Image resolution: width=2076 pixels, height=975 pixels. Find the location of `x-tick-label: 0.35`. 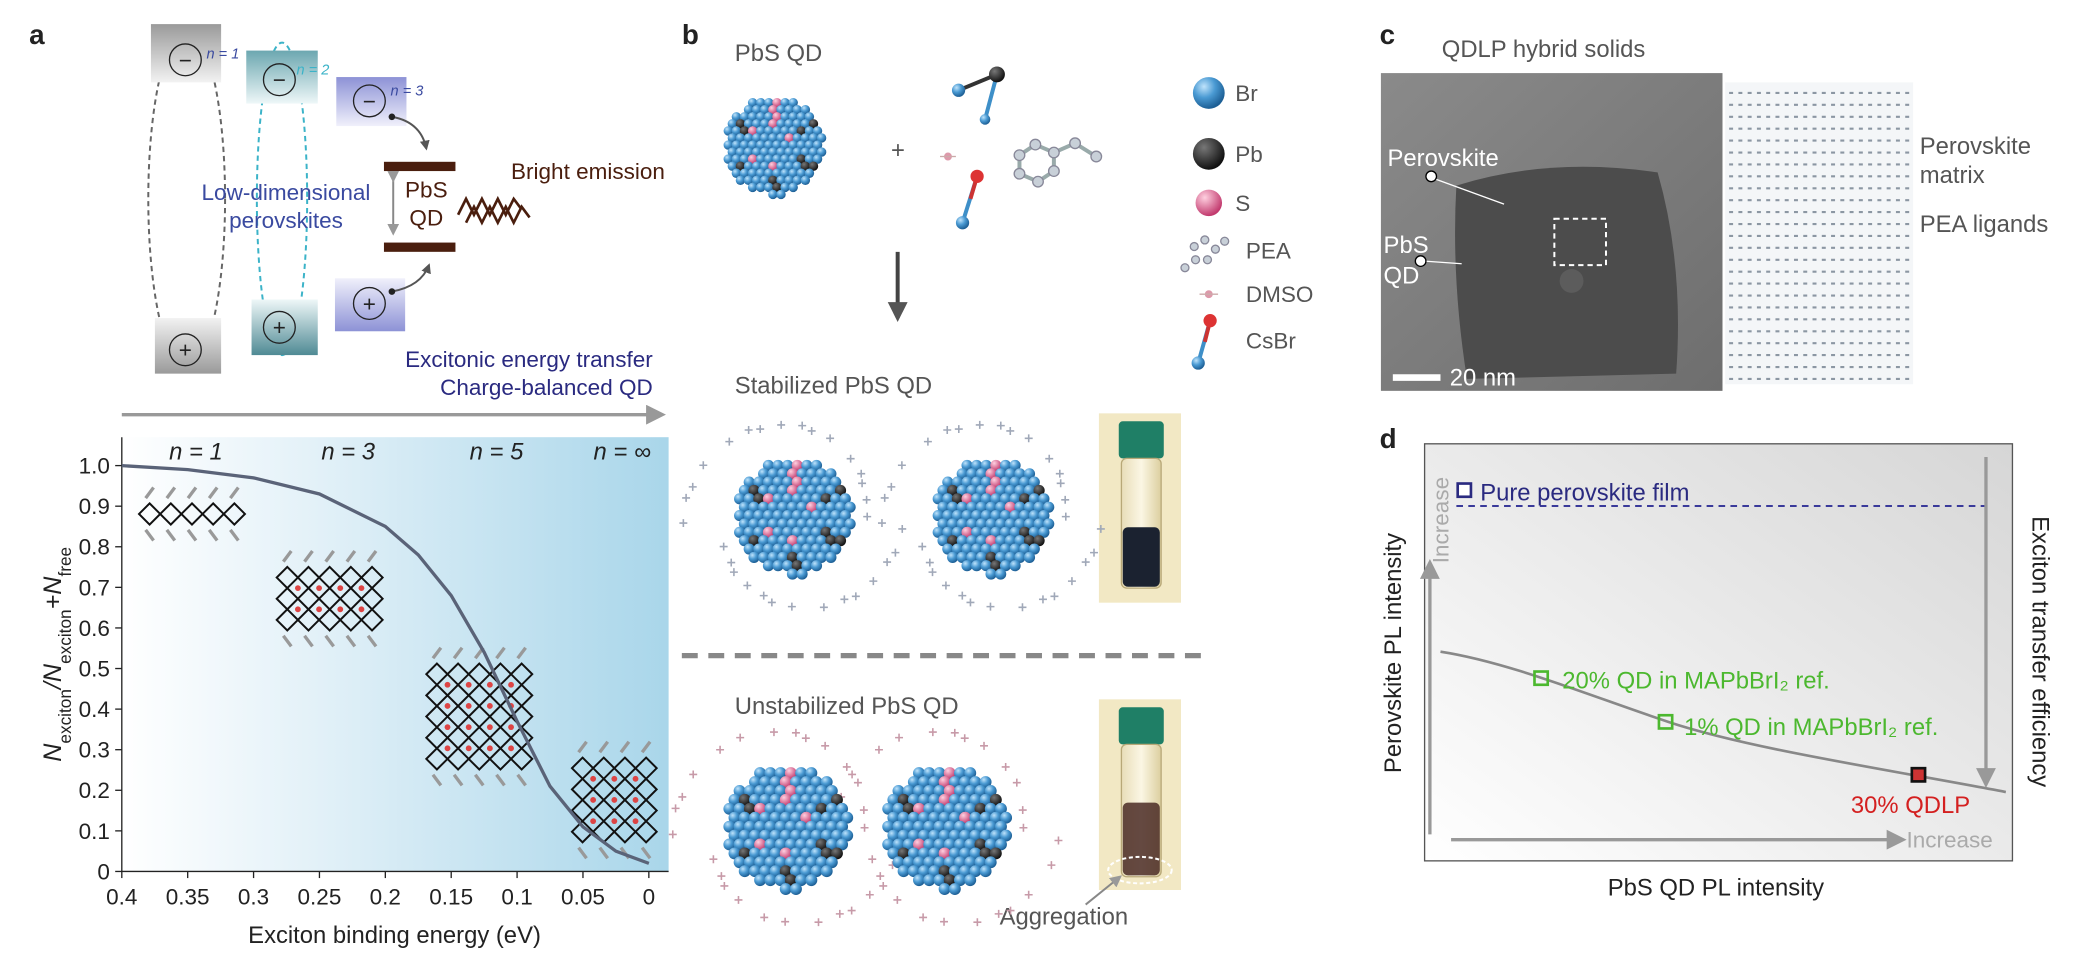

x-tick-label: 0.35 is located at coordinates (188, 897).